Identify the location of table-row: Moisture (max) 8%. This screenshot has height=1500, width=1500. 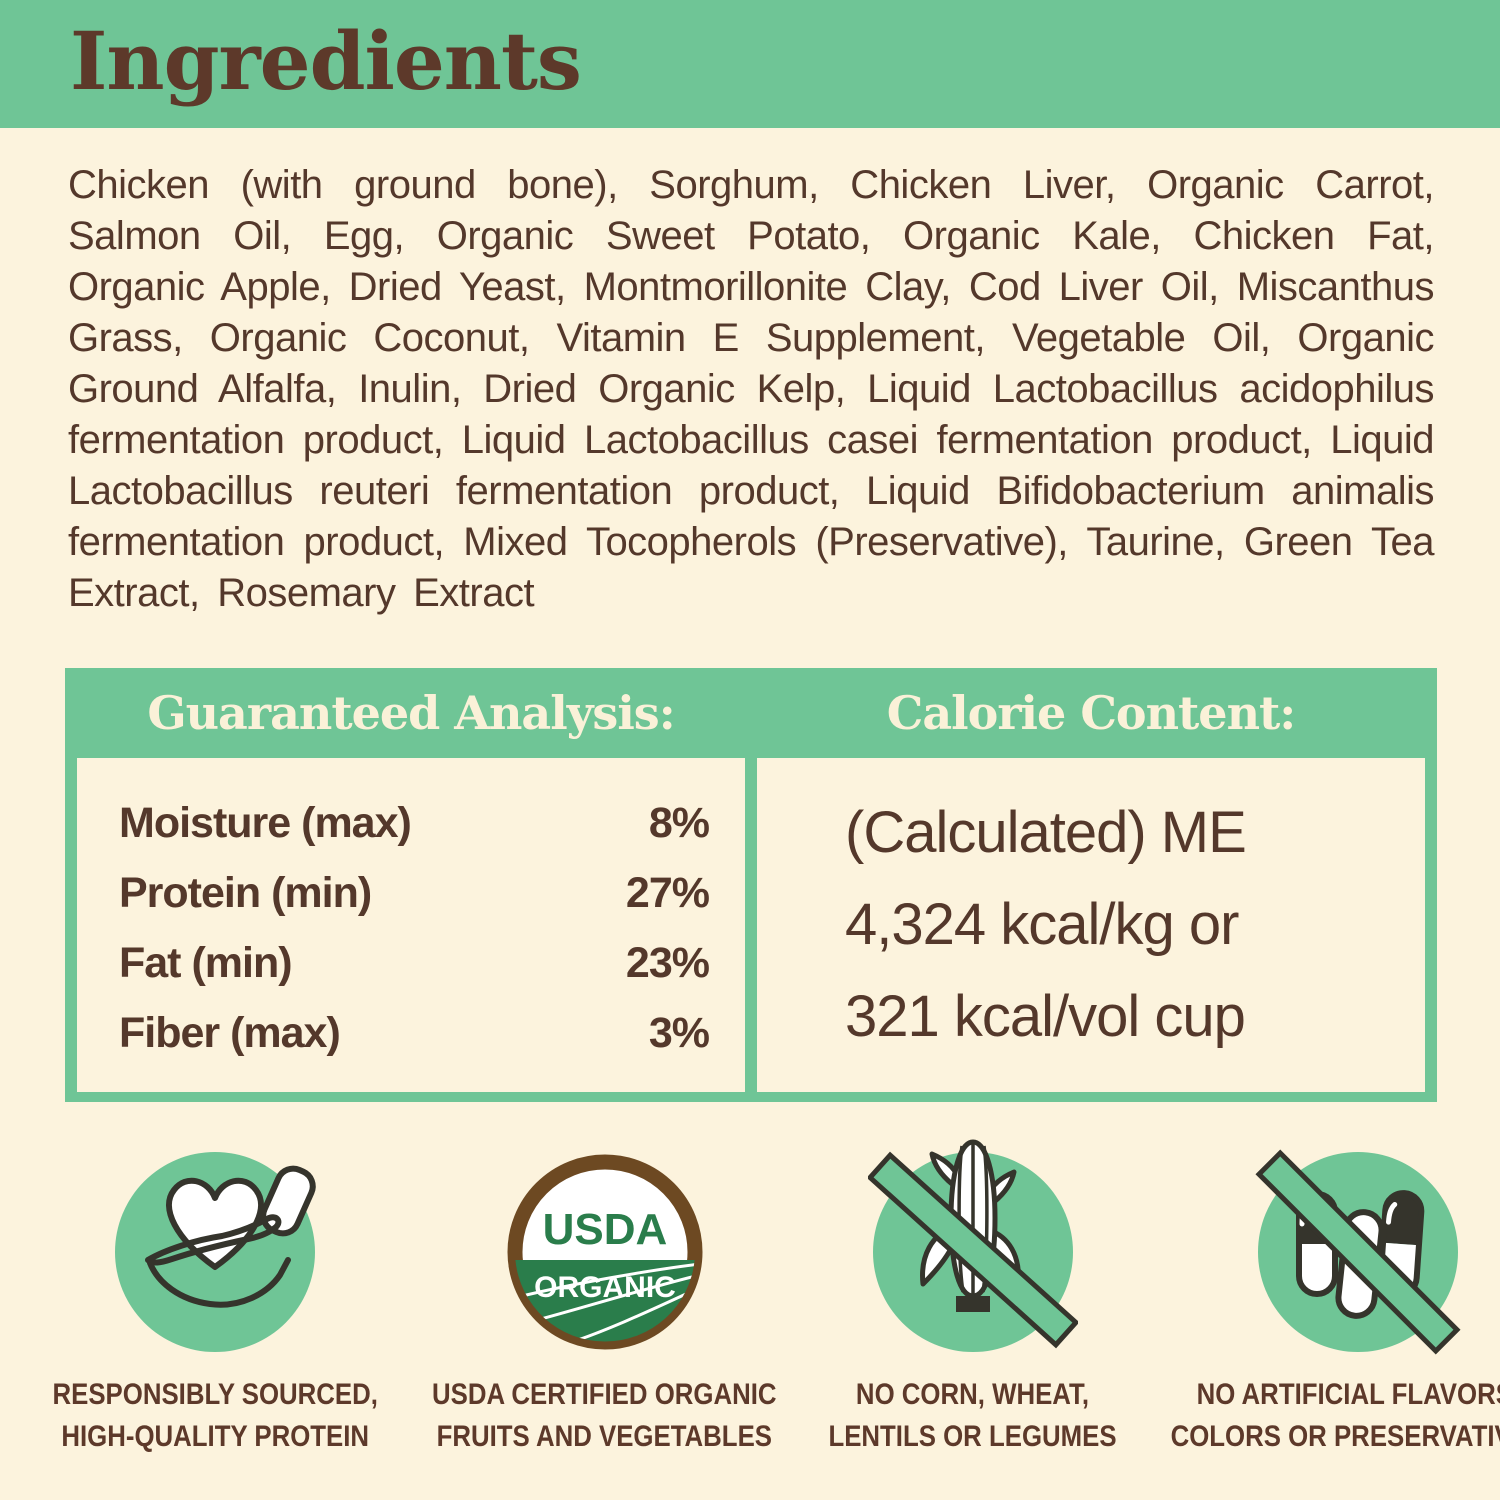
(414, 823).